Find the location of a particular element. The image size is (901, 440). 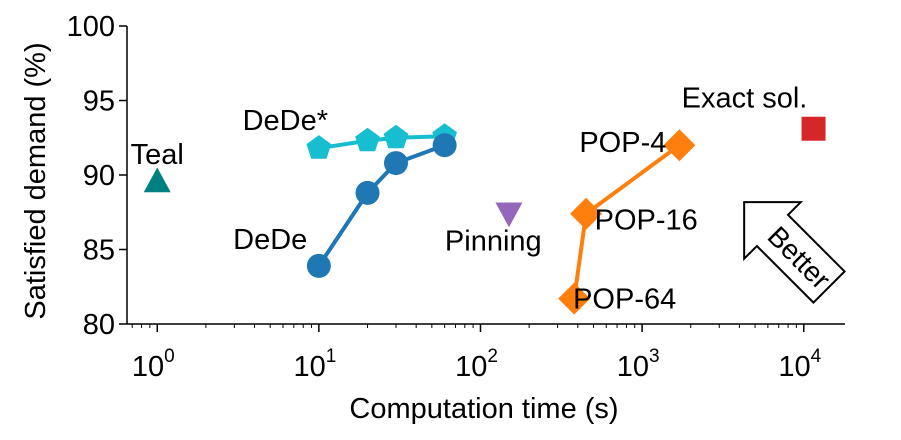

annotation-label: POP-64 is located at coordinates (624, 300).